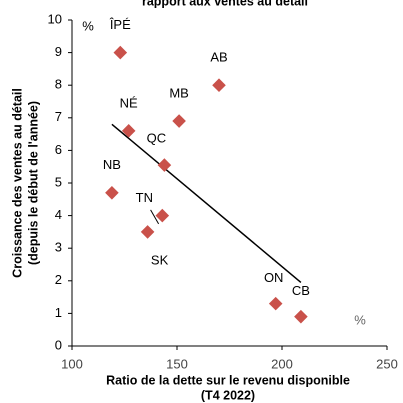 Image resolution: width=403 pixels, height=403 pixels. I want to click on chart-title: rapport aux ventes au détail, so click(225, 4).